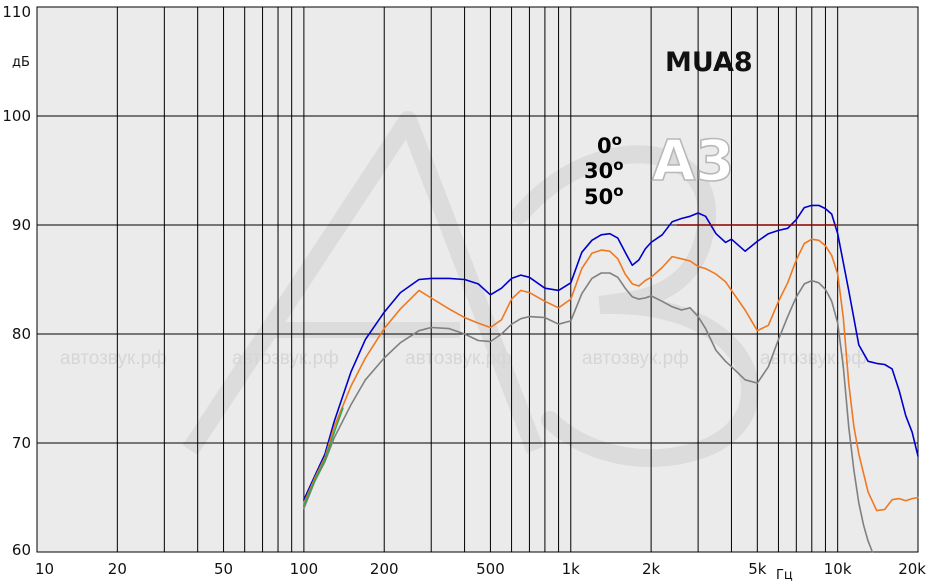 The height and width of the screenshot is (583, 927). I want to click on y-tick-label: 80, so click(21, 334).